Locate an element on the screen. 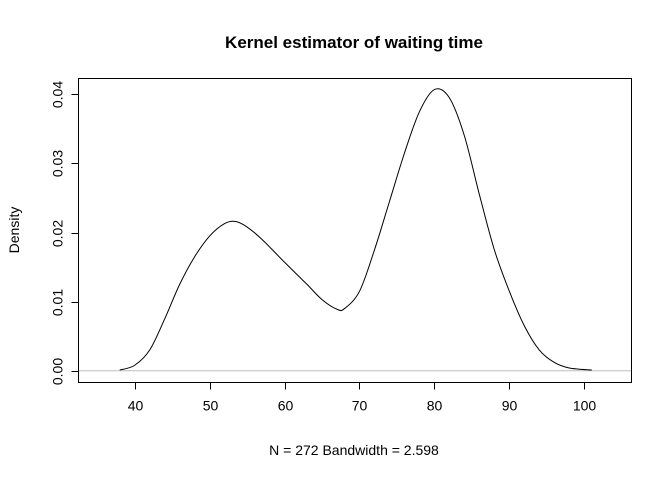  y-tick-label: 0.01 is located at coordinates (58, 302).